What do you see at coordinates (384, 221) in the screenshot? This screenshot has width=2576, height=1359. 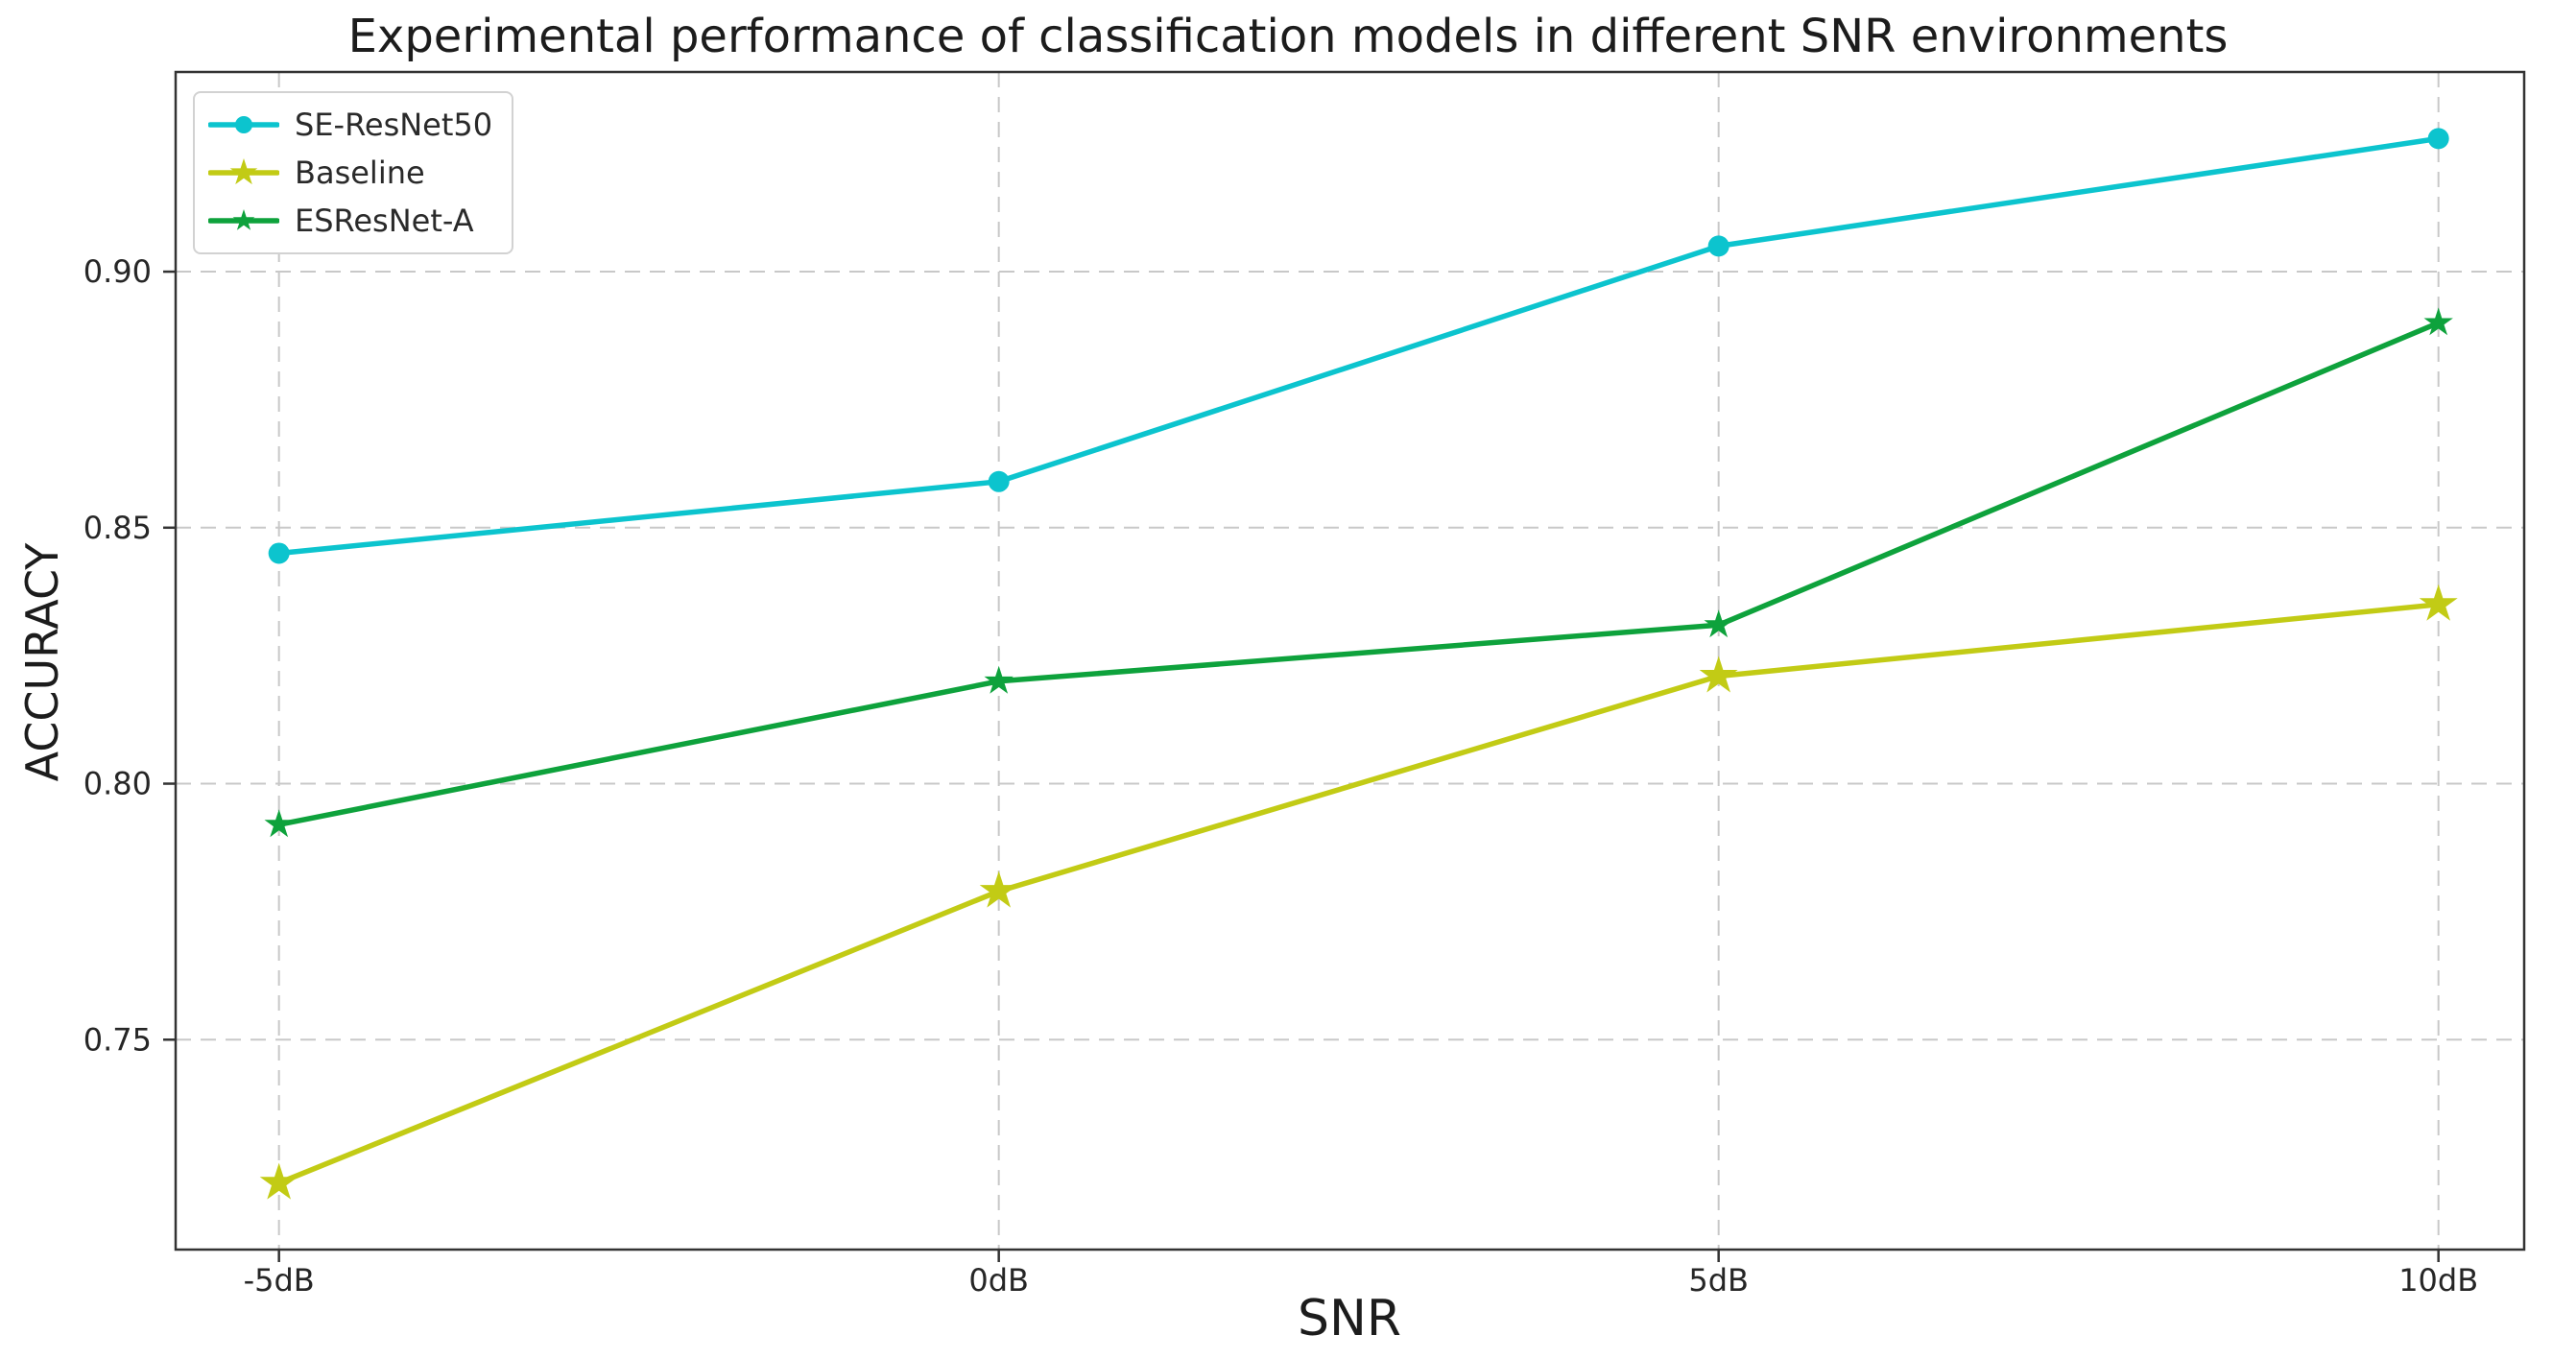 I see `legend-label: ESResNet-A` at bounding box center [384, 221].